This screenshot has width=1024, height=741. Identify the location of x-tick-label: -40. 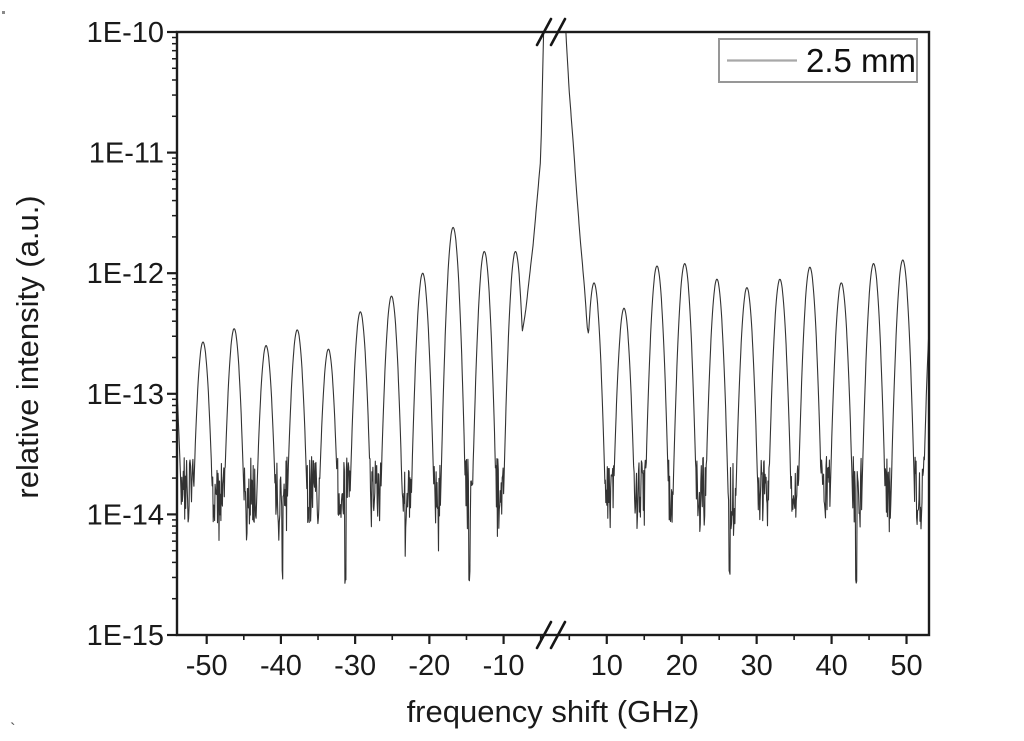
(281, 666).